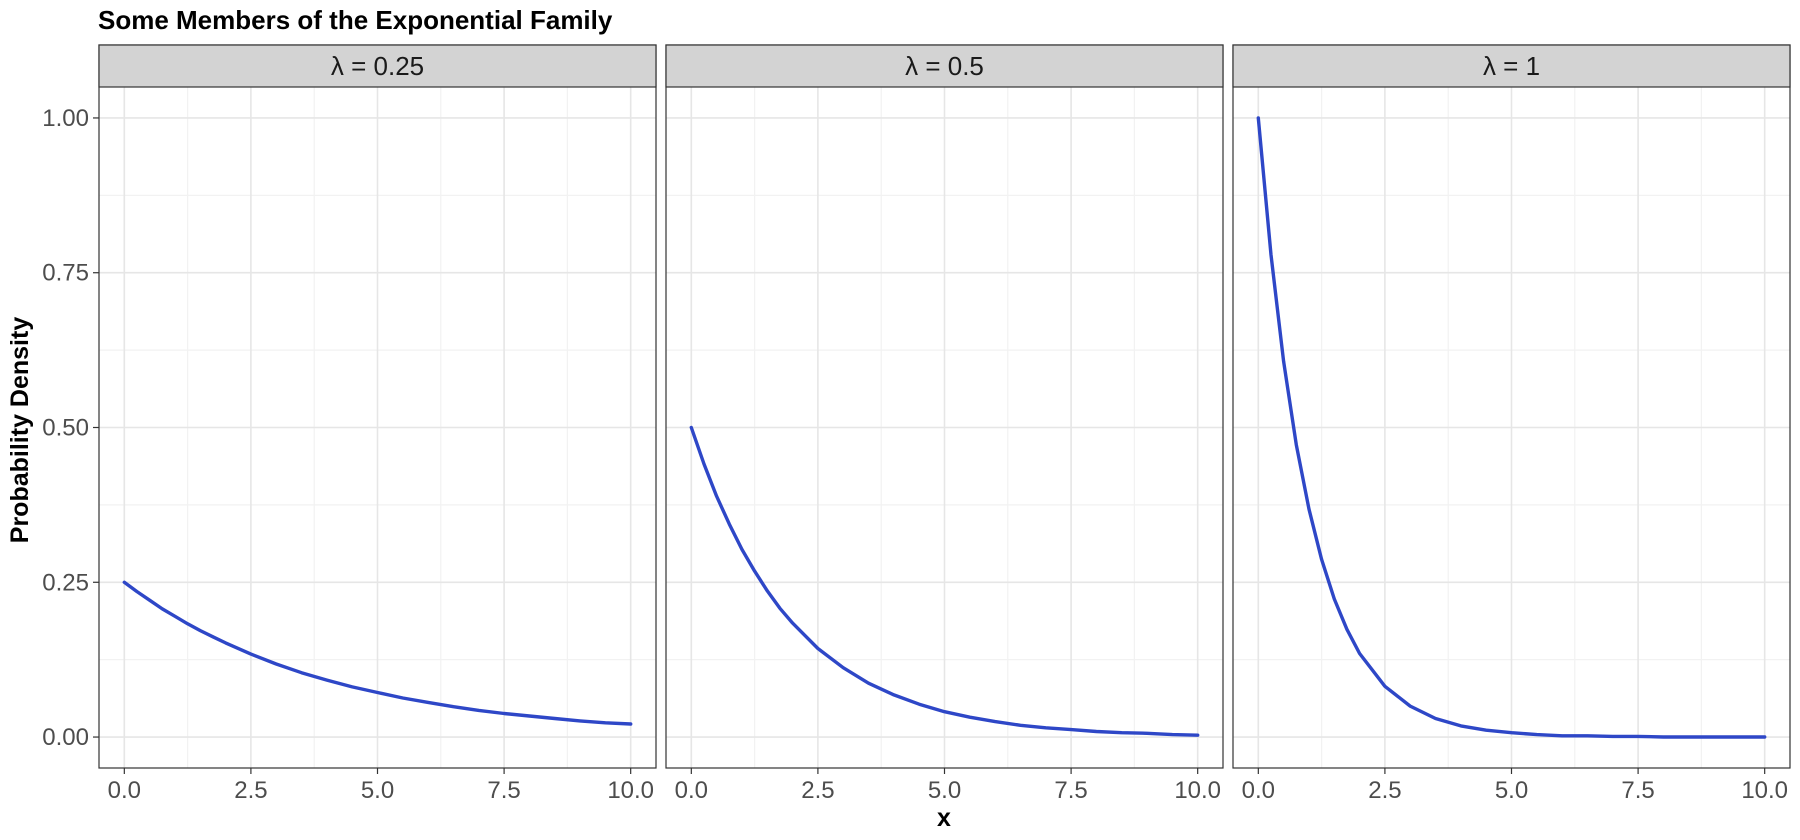 Image resolution: width=1800 pixels, height=840 pixels. I want to click on facet-strip-label: λ = 1, so click(1511, 66).